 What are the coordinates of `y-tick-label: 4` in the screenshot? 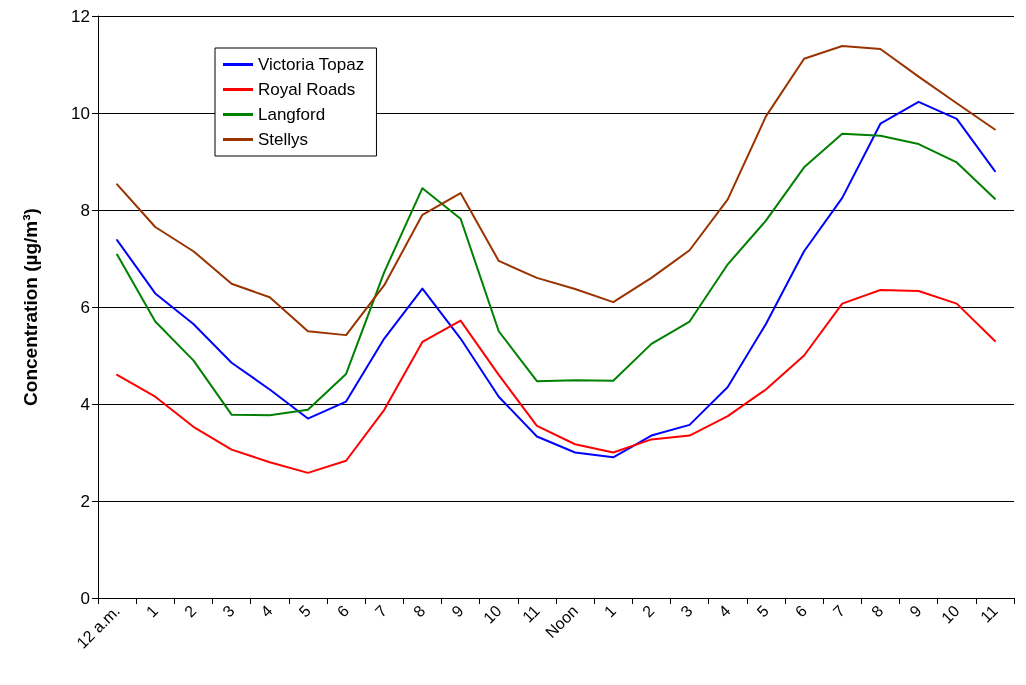 It's located at (85, 404).